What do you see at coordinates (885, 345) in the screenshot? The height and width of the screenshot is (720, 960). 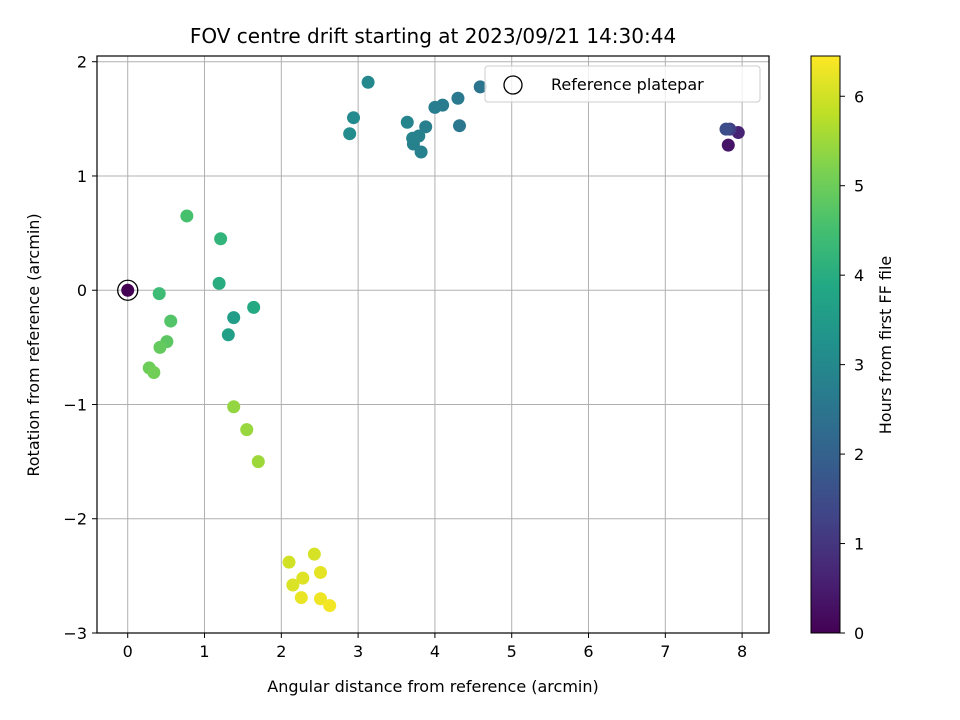 I see `colorbar-label: Hours from first FF file` at bounding box center [885, 345].